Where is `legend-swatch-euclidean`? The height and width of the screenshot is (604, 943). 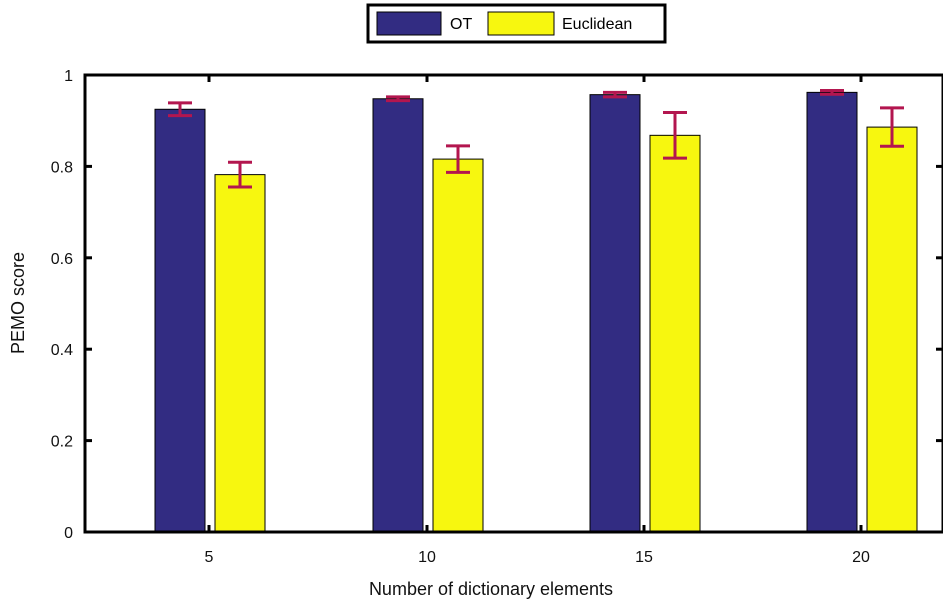
legend-swatch-euclidean is located at coordinates (521, 23).